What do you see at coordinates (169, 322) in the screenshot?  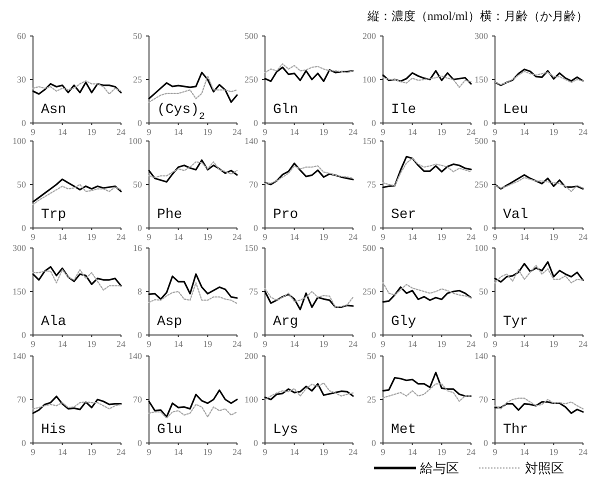 I see `text: Asp` at bounding box center [169, 322].